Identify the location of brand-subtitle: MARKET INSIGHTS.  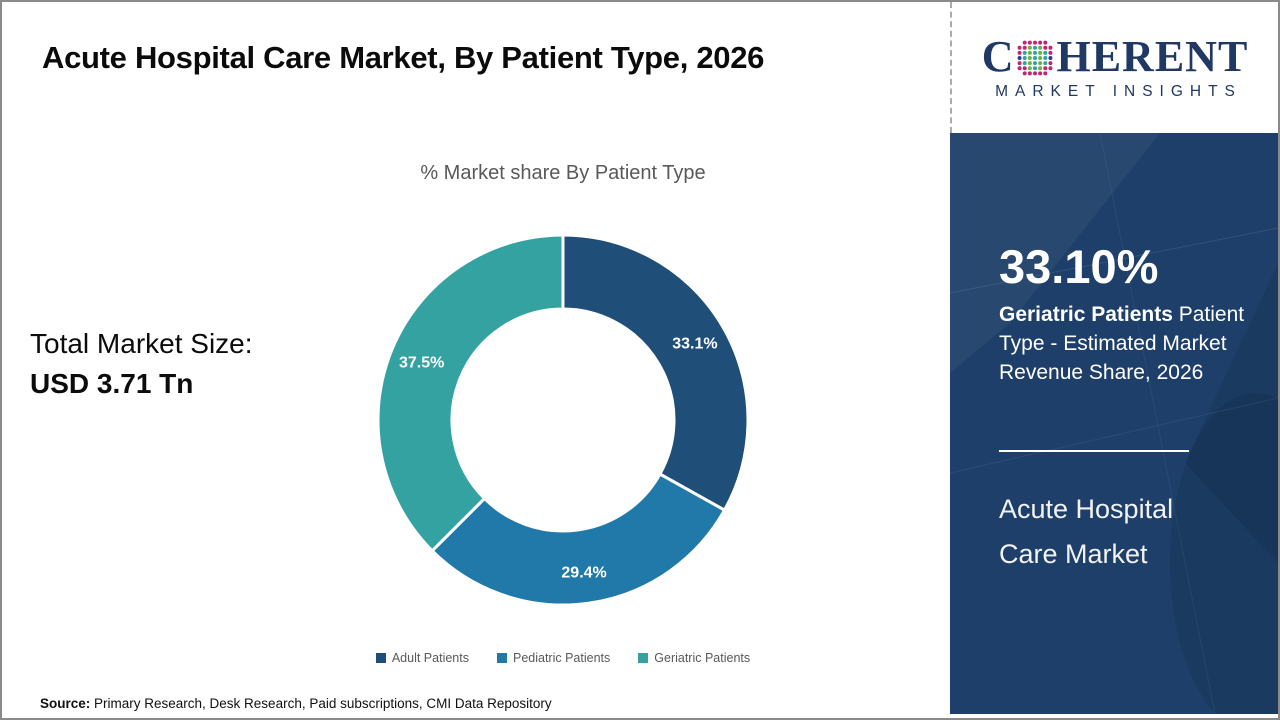
(1118, 91).